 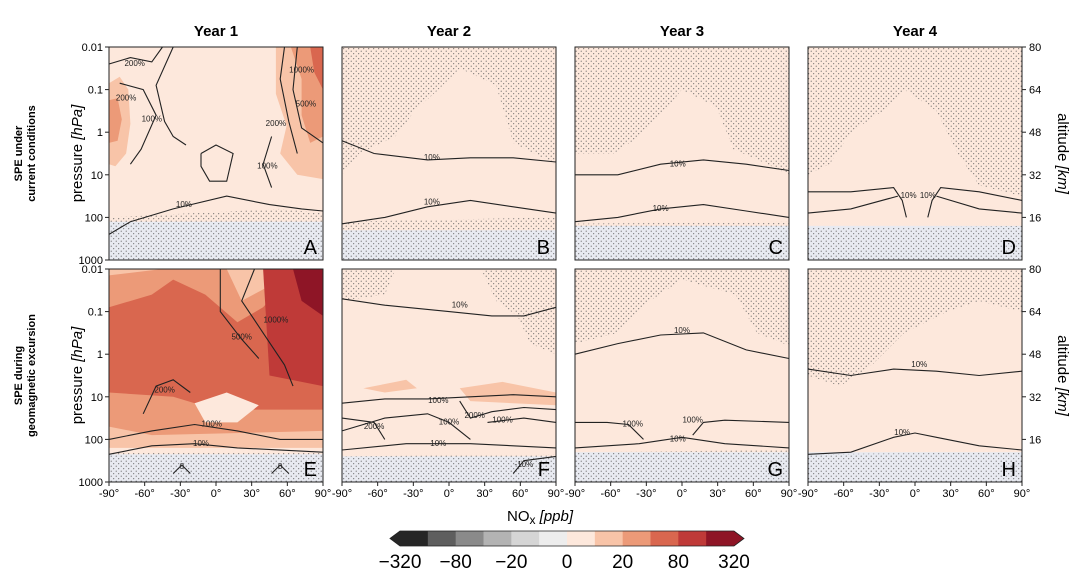 What do you see at coordinates (287, 494) in the screenshot?
I see `x-tick-label: 60°` at bounding box center [287, 494].